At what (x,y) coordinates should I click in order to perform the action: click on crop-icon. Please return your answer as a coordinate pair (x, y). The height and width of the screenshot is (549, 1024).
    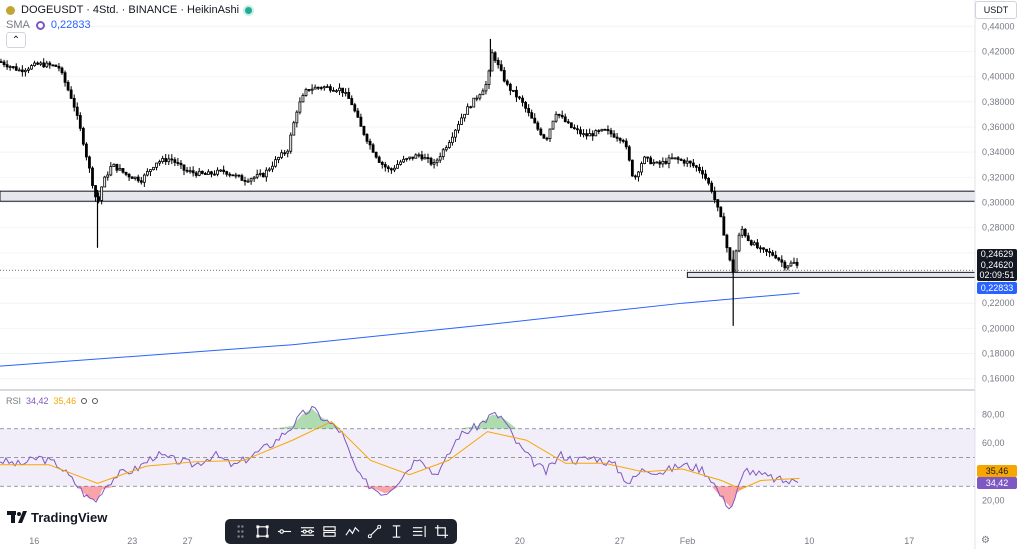
    Looking at the image, I should click on (441, 531).